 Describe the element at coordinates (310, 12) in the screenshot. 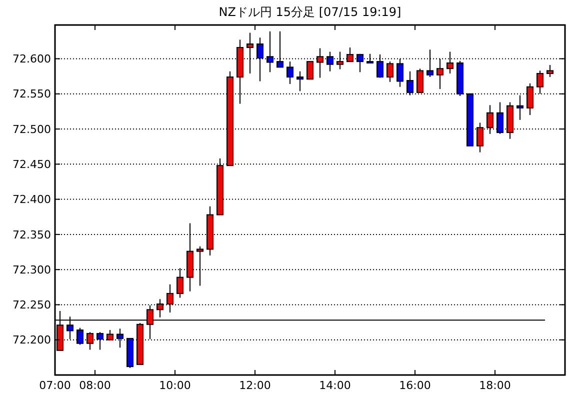

I see `chart-title: NZドル円 15分足 [07/15 19:19]` at that location.